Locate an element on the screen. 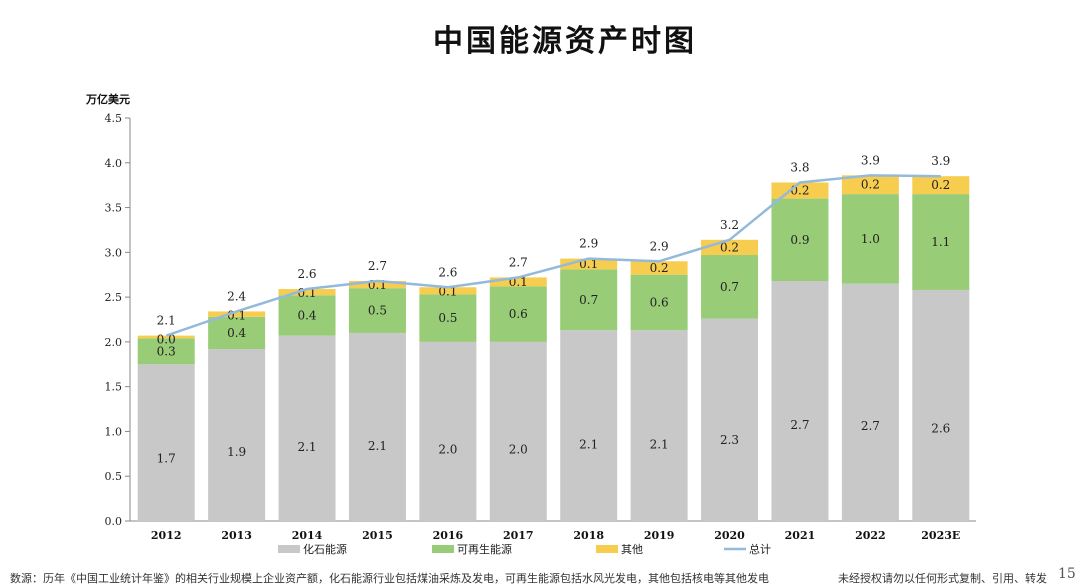  x-tick-label: 2014 is located at coordinates (307, 535).